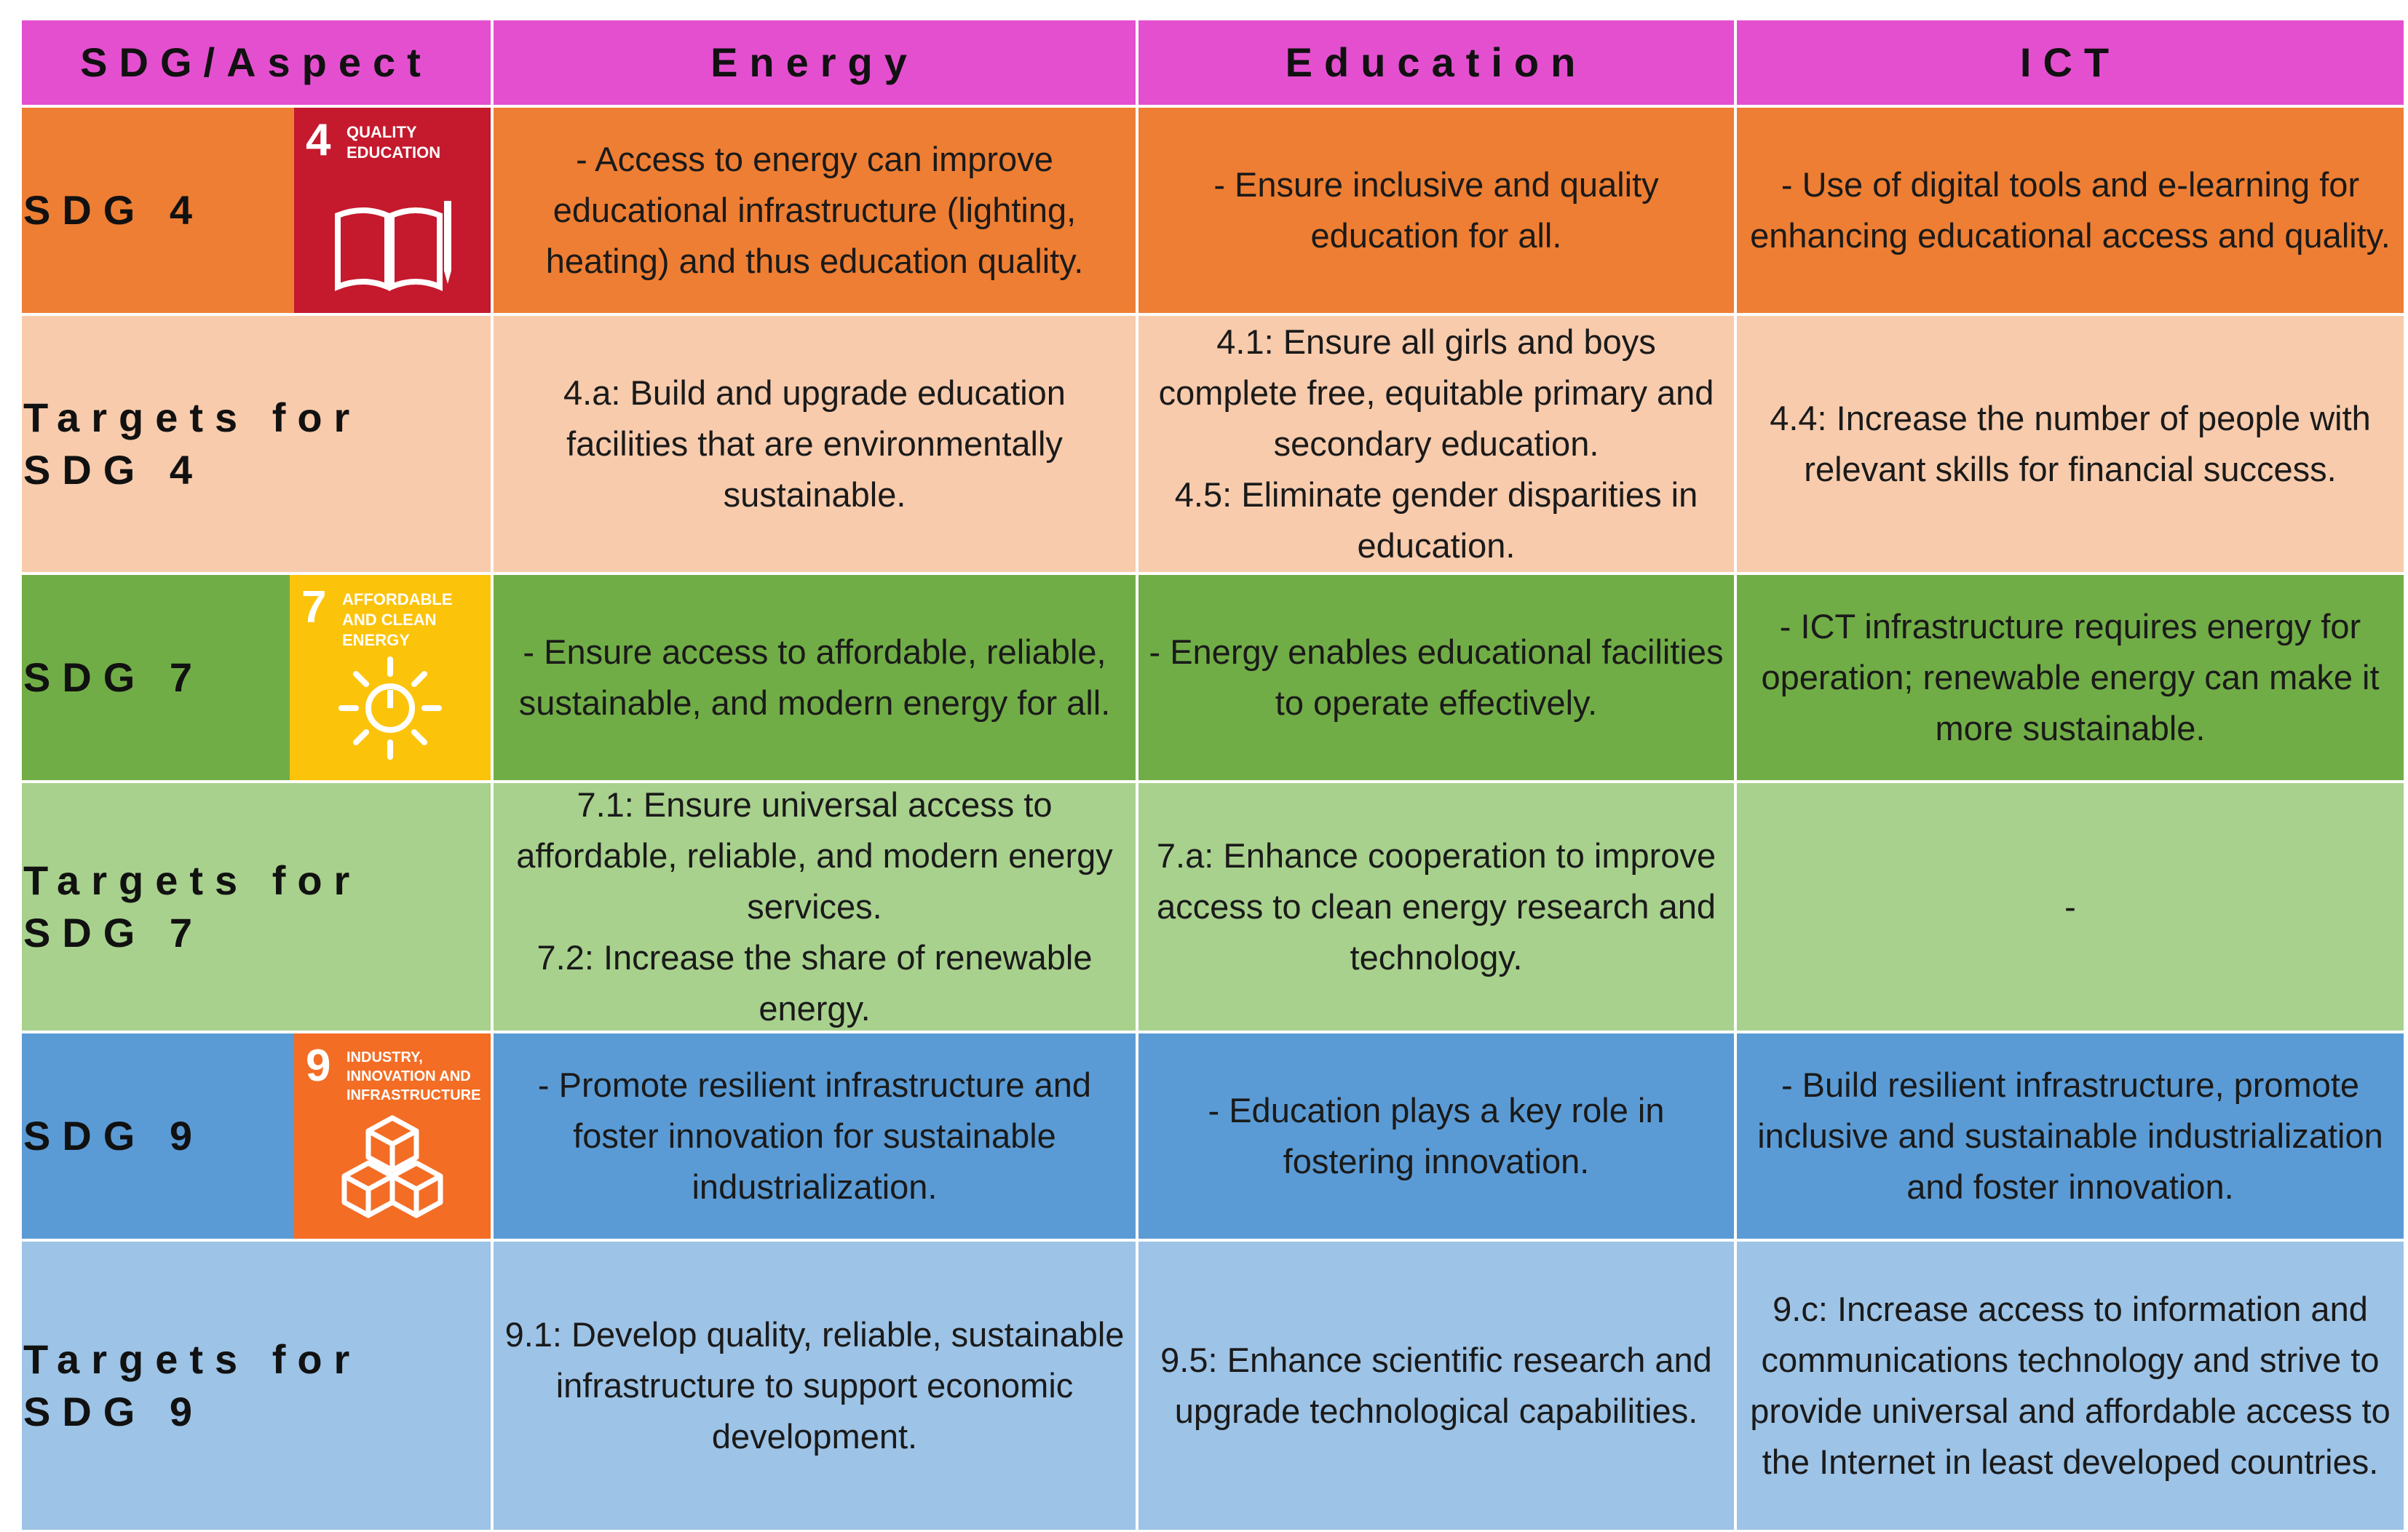  I want to click on badge-number: 4, so click(319, 140).